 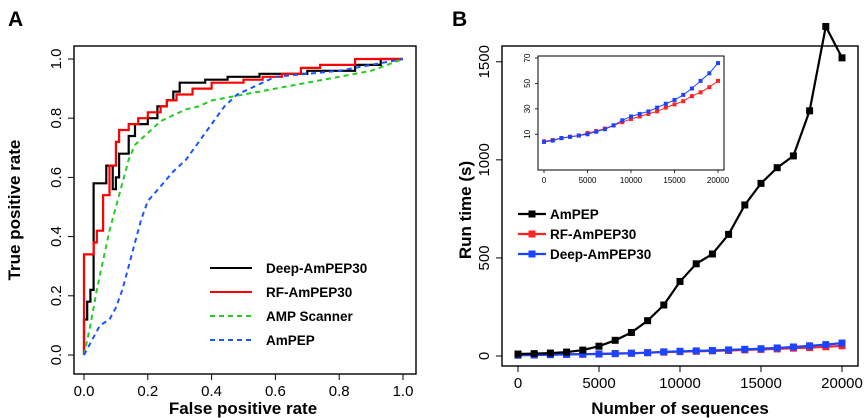 I want to click on panel-b-label: B, so click(x=459, y=19).